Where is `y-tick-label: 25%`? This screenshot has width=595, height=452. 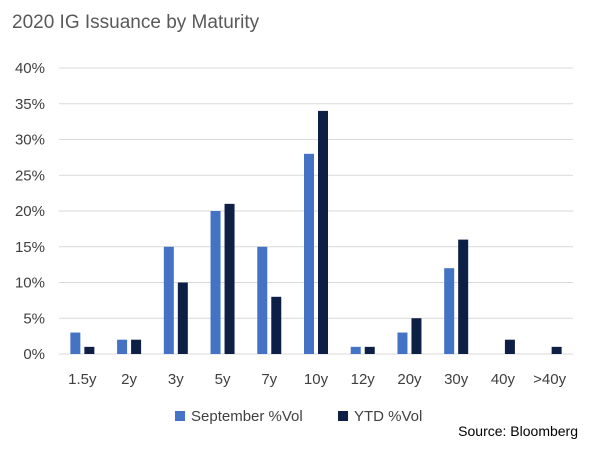 y-tick-label: 25% is located at coordinates (30, 175).